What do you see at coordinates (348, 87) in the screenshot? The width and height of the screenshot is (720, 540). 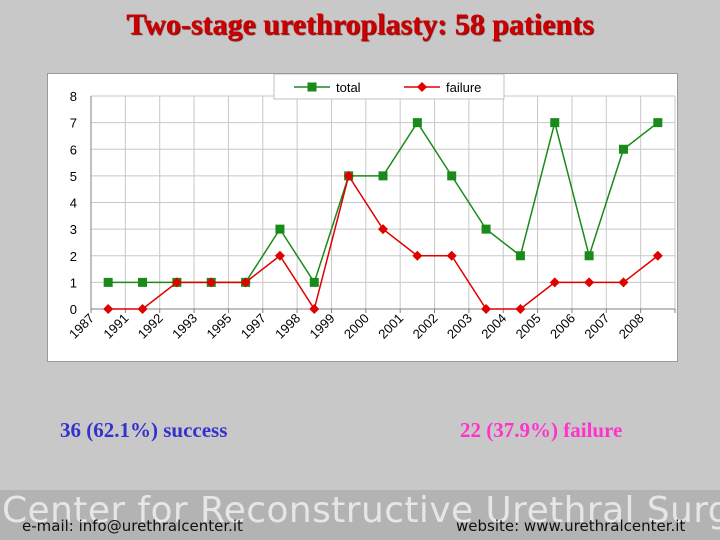 I see `legend-label-total: total` at bounding box center [348, 87].